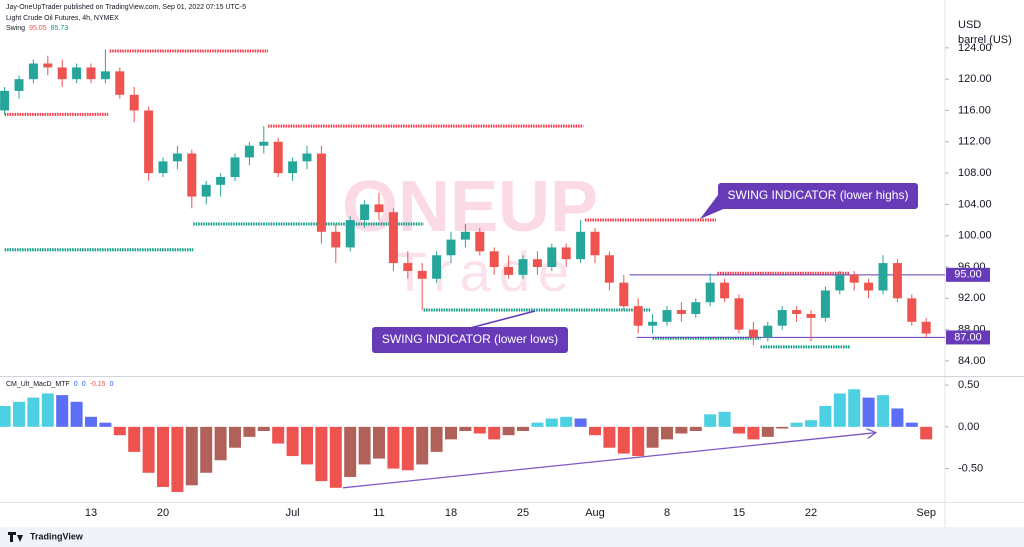  Describe the element at coordinates (512, 537) in the screenshot. I see `footer-bar` at that location.